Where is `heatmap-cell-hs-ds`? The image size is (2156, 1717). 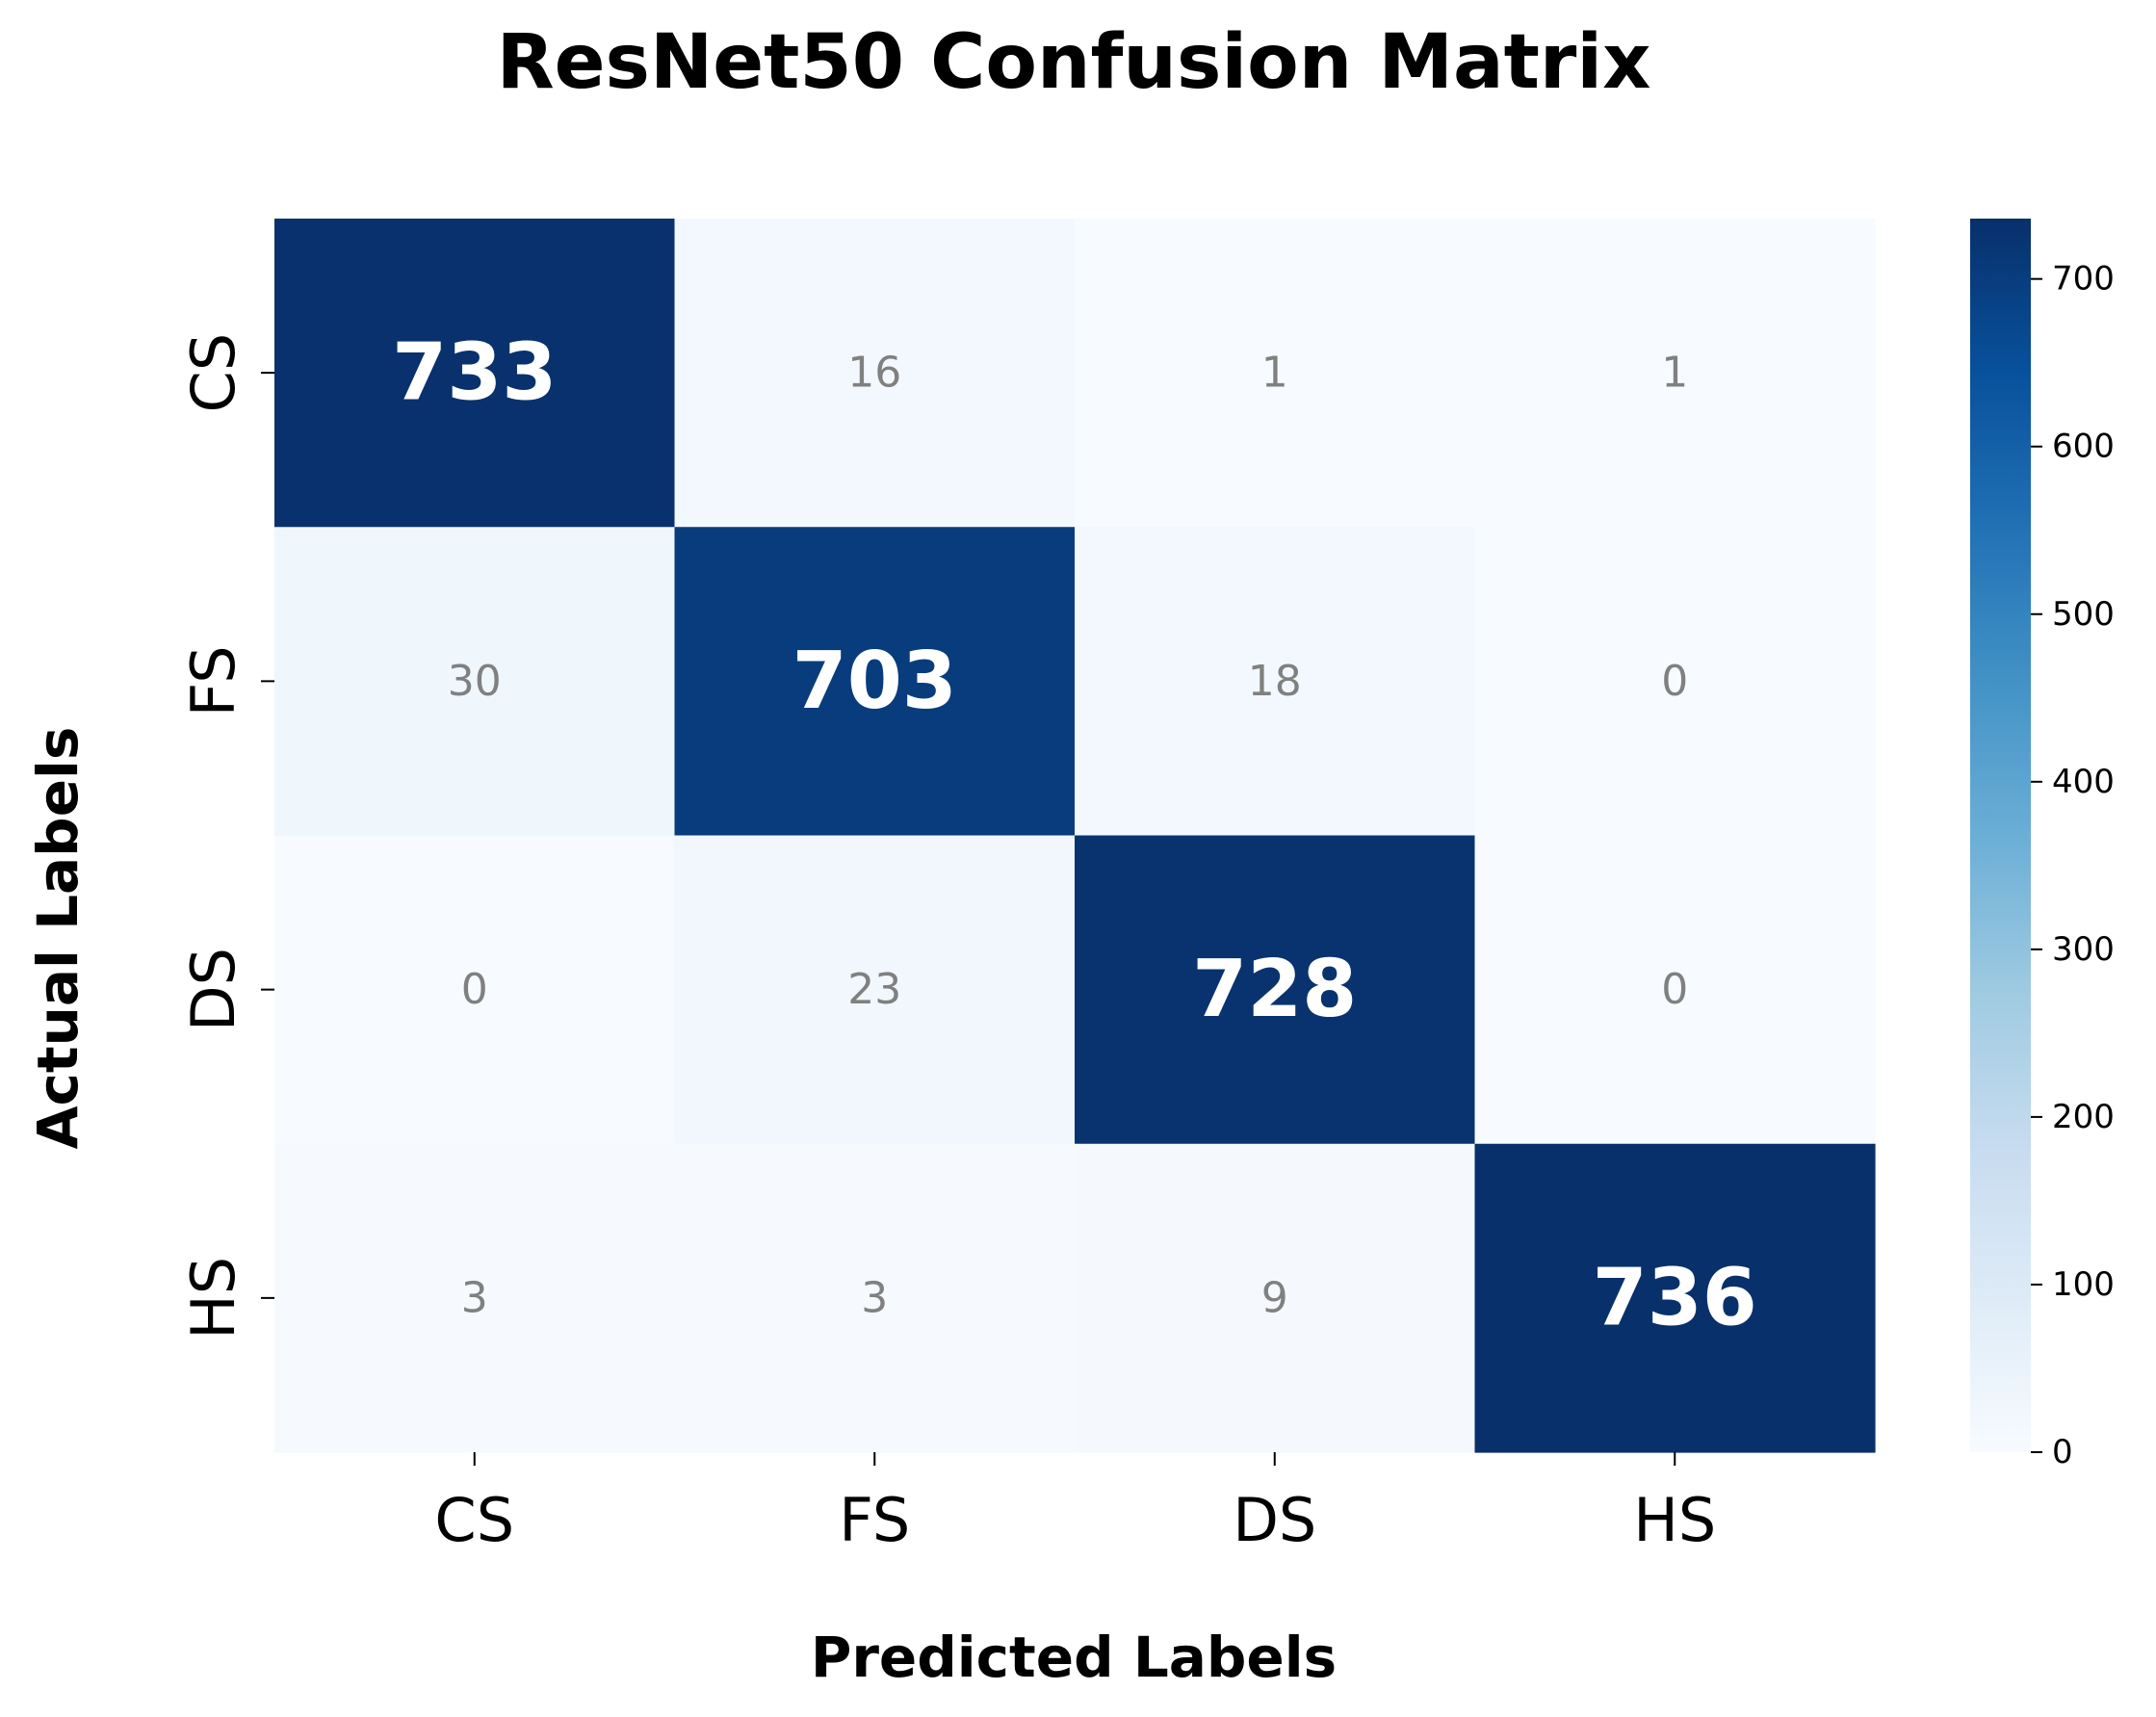
heatmap-cell-hs-ds is located at coordinates (1276, 1298).